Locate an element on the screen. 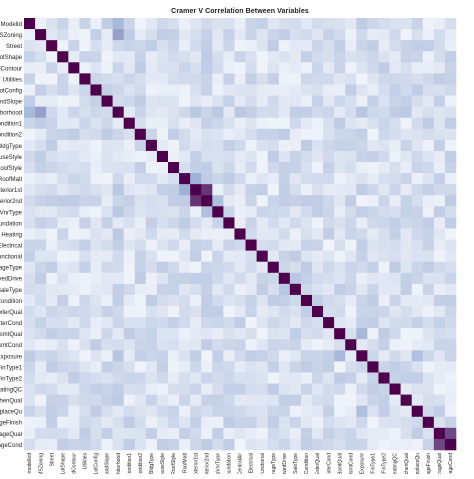  row-tick-label: PavedDrive is located at coordinates (11, 280).